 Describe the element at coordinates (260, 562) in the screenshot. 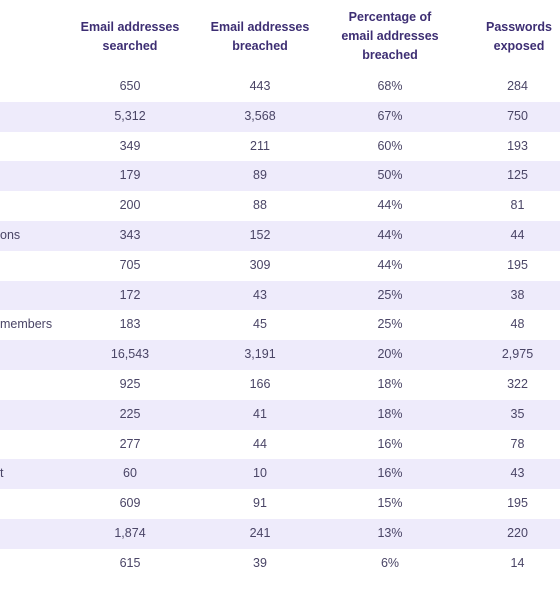

I see `email-breached-cell: 39` at that location.